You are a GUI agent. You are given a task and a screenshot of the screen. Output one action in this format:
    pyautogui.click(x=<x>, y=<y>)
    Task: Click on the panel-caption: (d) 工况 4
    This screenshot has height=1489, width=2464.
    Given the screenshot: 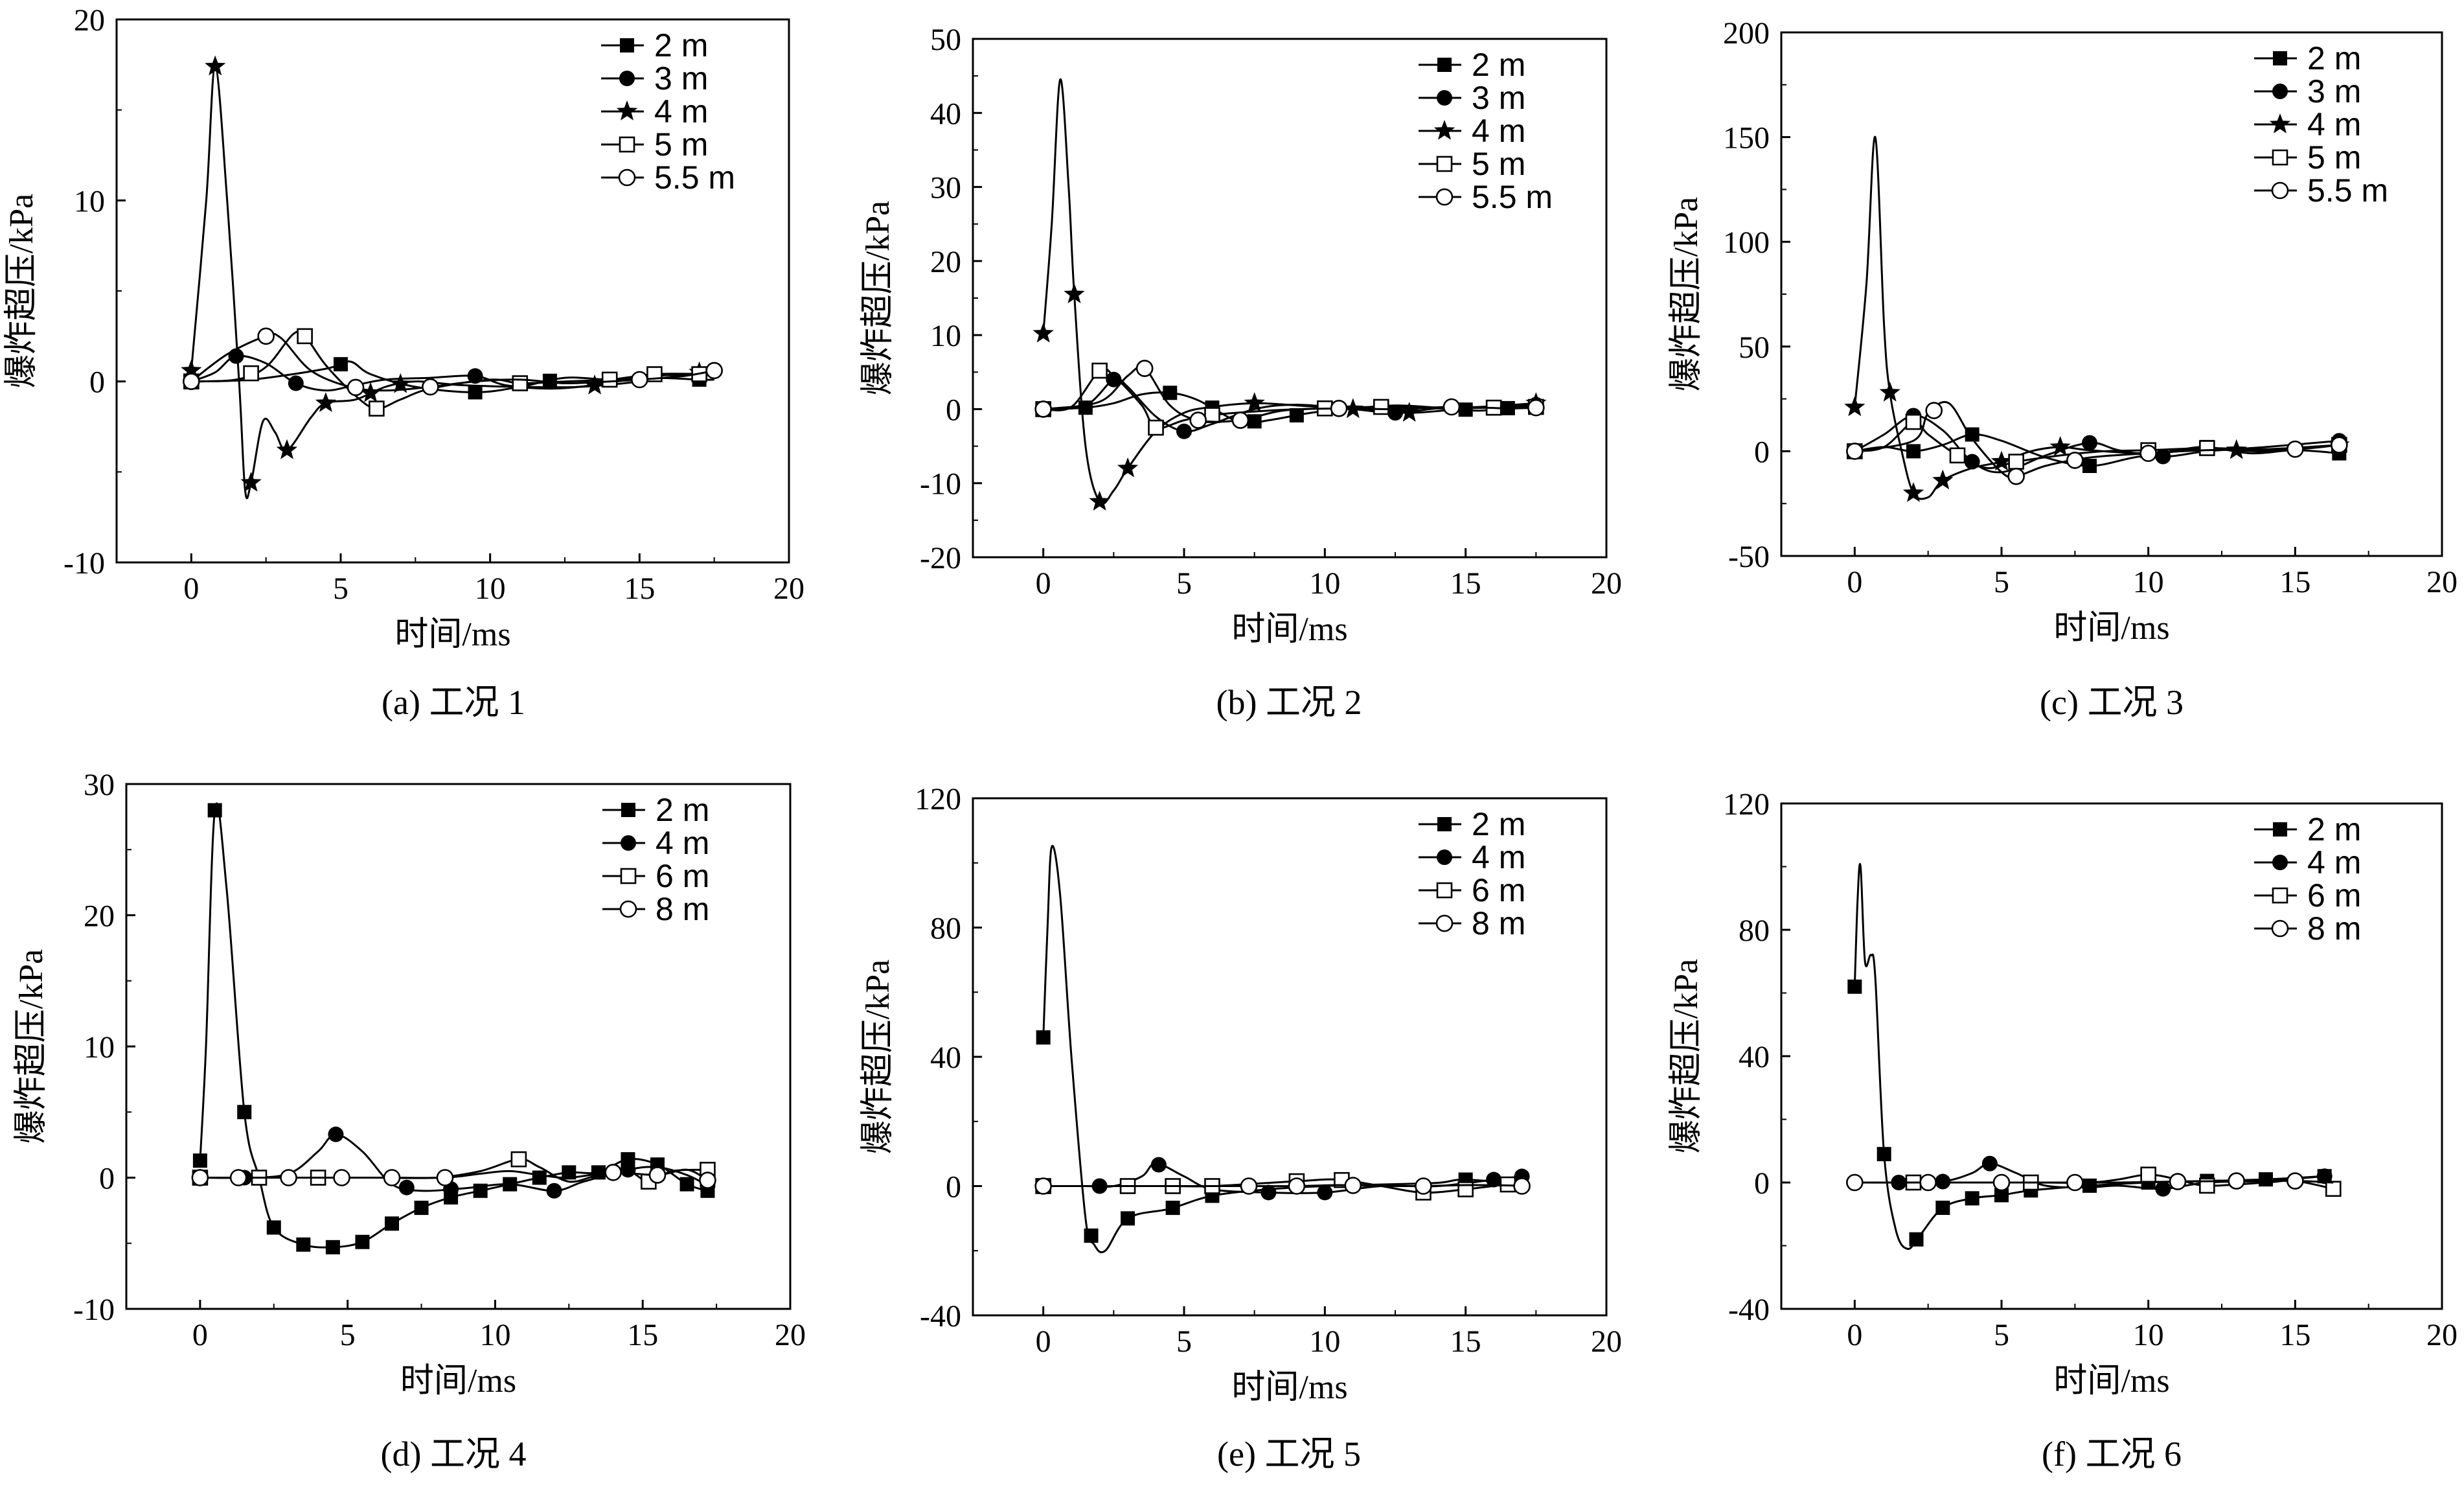 What is the action you would take?
    pyautogui.click(x=454, y=1454)
    